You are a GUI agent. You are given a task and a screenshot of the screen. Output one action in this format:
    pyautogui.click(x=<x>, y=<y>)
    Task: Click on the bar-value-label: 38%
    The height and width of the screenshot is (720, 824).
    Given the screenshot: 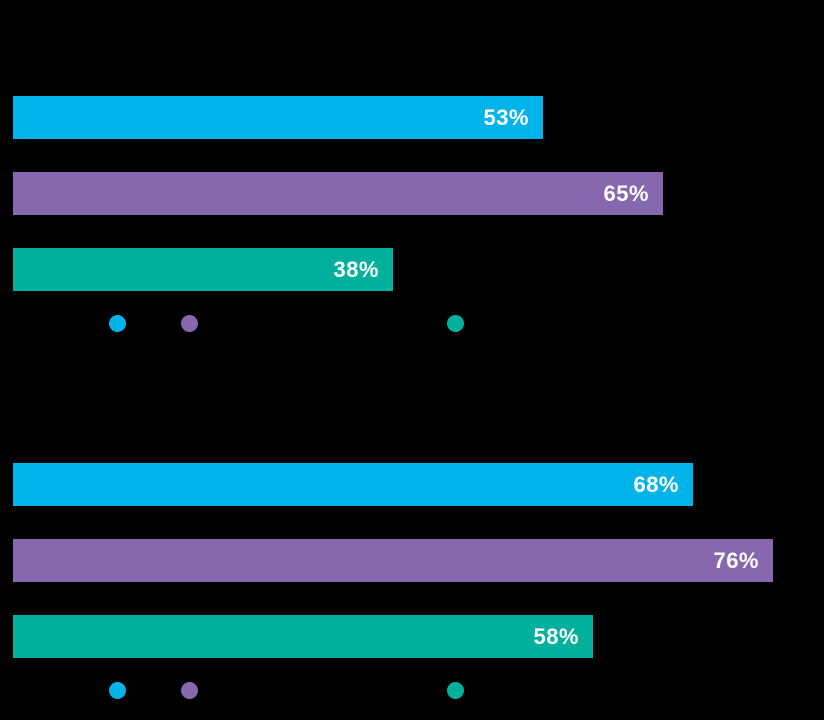 What is the action you would take?
    pyautogui.click(x=356, y=269)
    